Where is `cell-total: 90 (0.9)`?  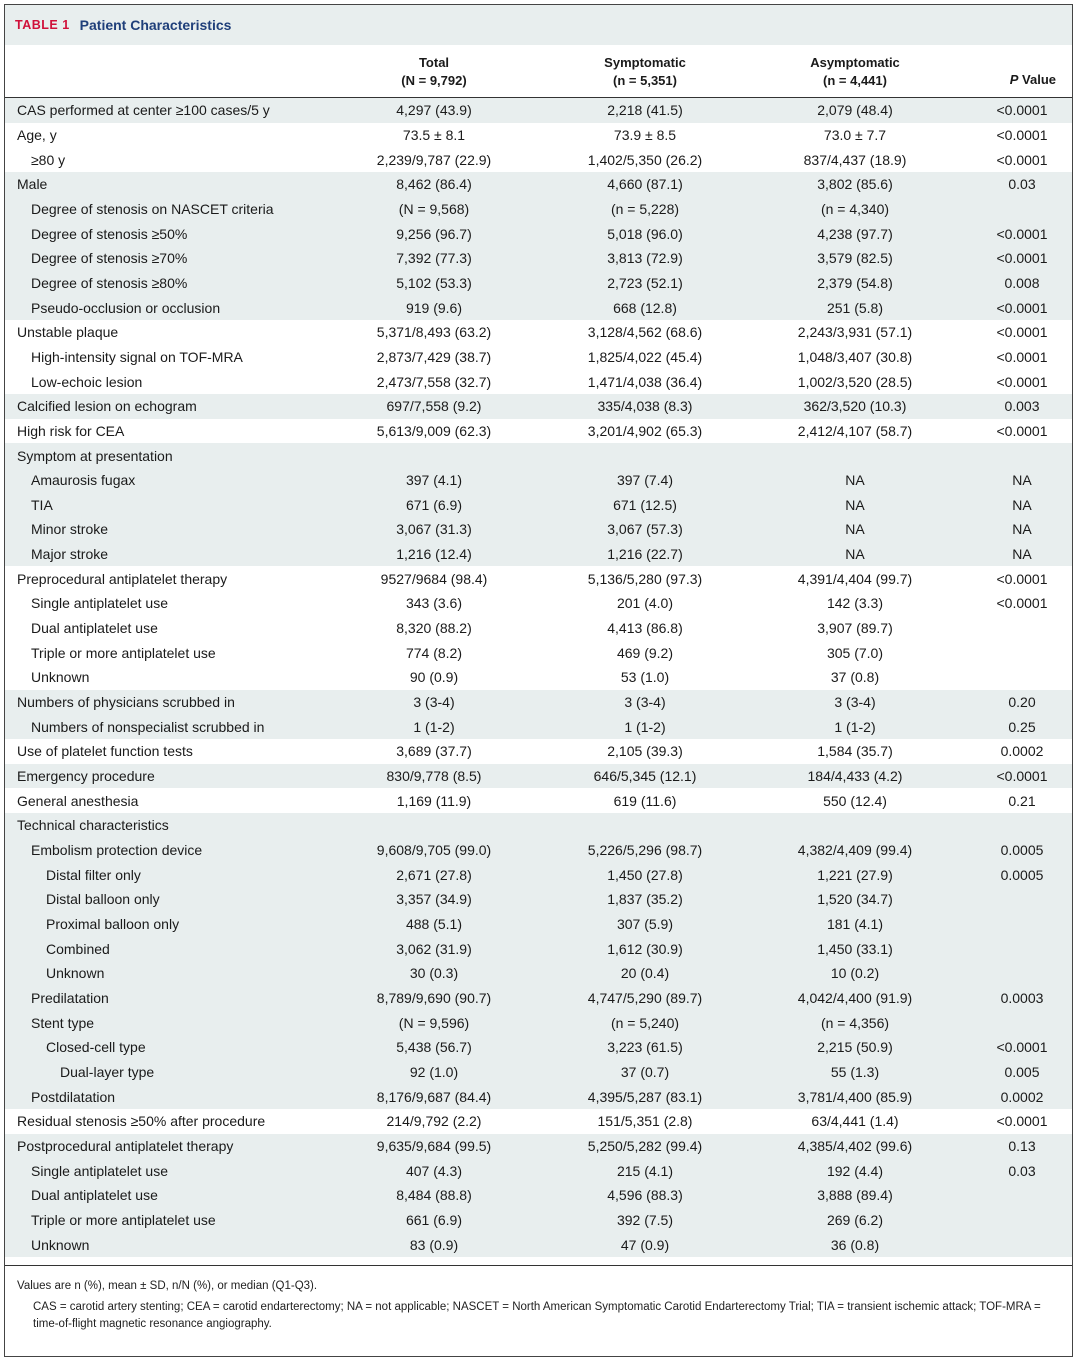 cell-total: 90 (0.9) is located at coordinates (434, 677).